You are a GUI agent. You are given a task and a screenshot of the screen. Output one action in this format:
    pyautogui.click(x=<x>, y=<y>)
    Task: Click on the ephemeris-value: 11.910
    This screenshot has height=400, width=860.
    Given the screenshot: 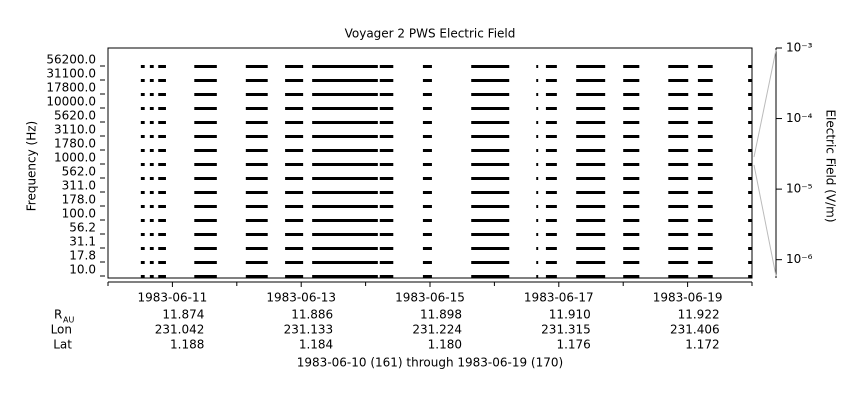 What is the action you would take?
    pyautogui.click(x=570, y=315)
    